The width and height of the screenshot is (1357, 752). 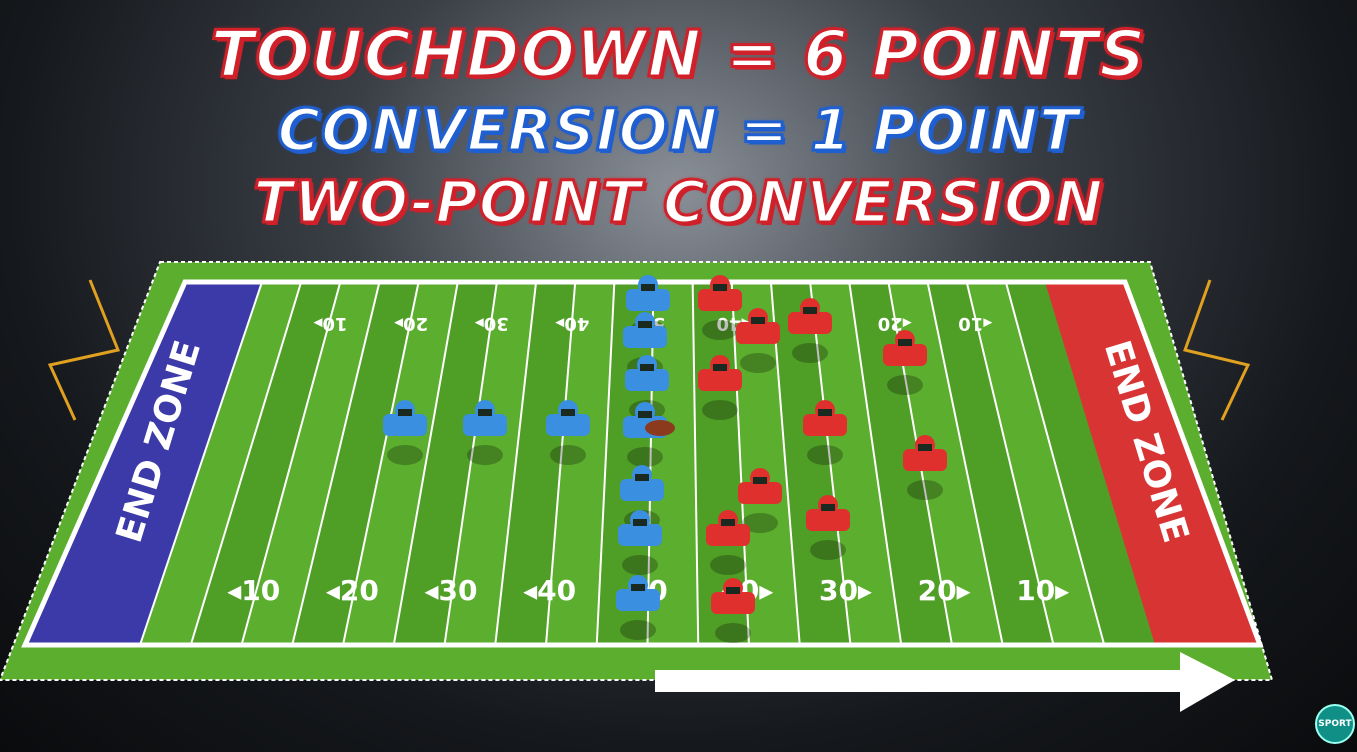 I want to click on channel-logo: SPORT, so click(x=1335, y=724).